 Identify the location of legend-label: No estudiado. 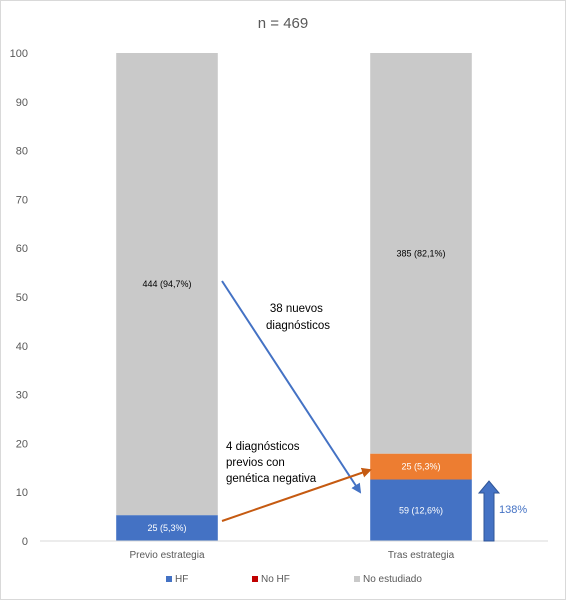
(392, 579).